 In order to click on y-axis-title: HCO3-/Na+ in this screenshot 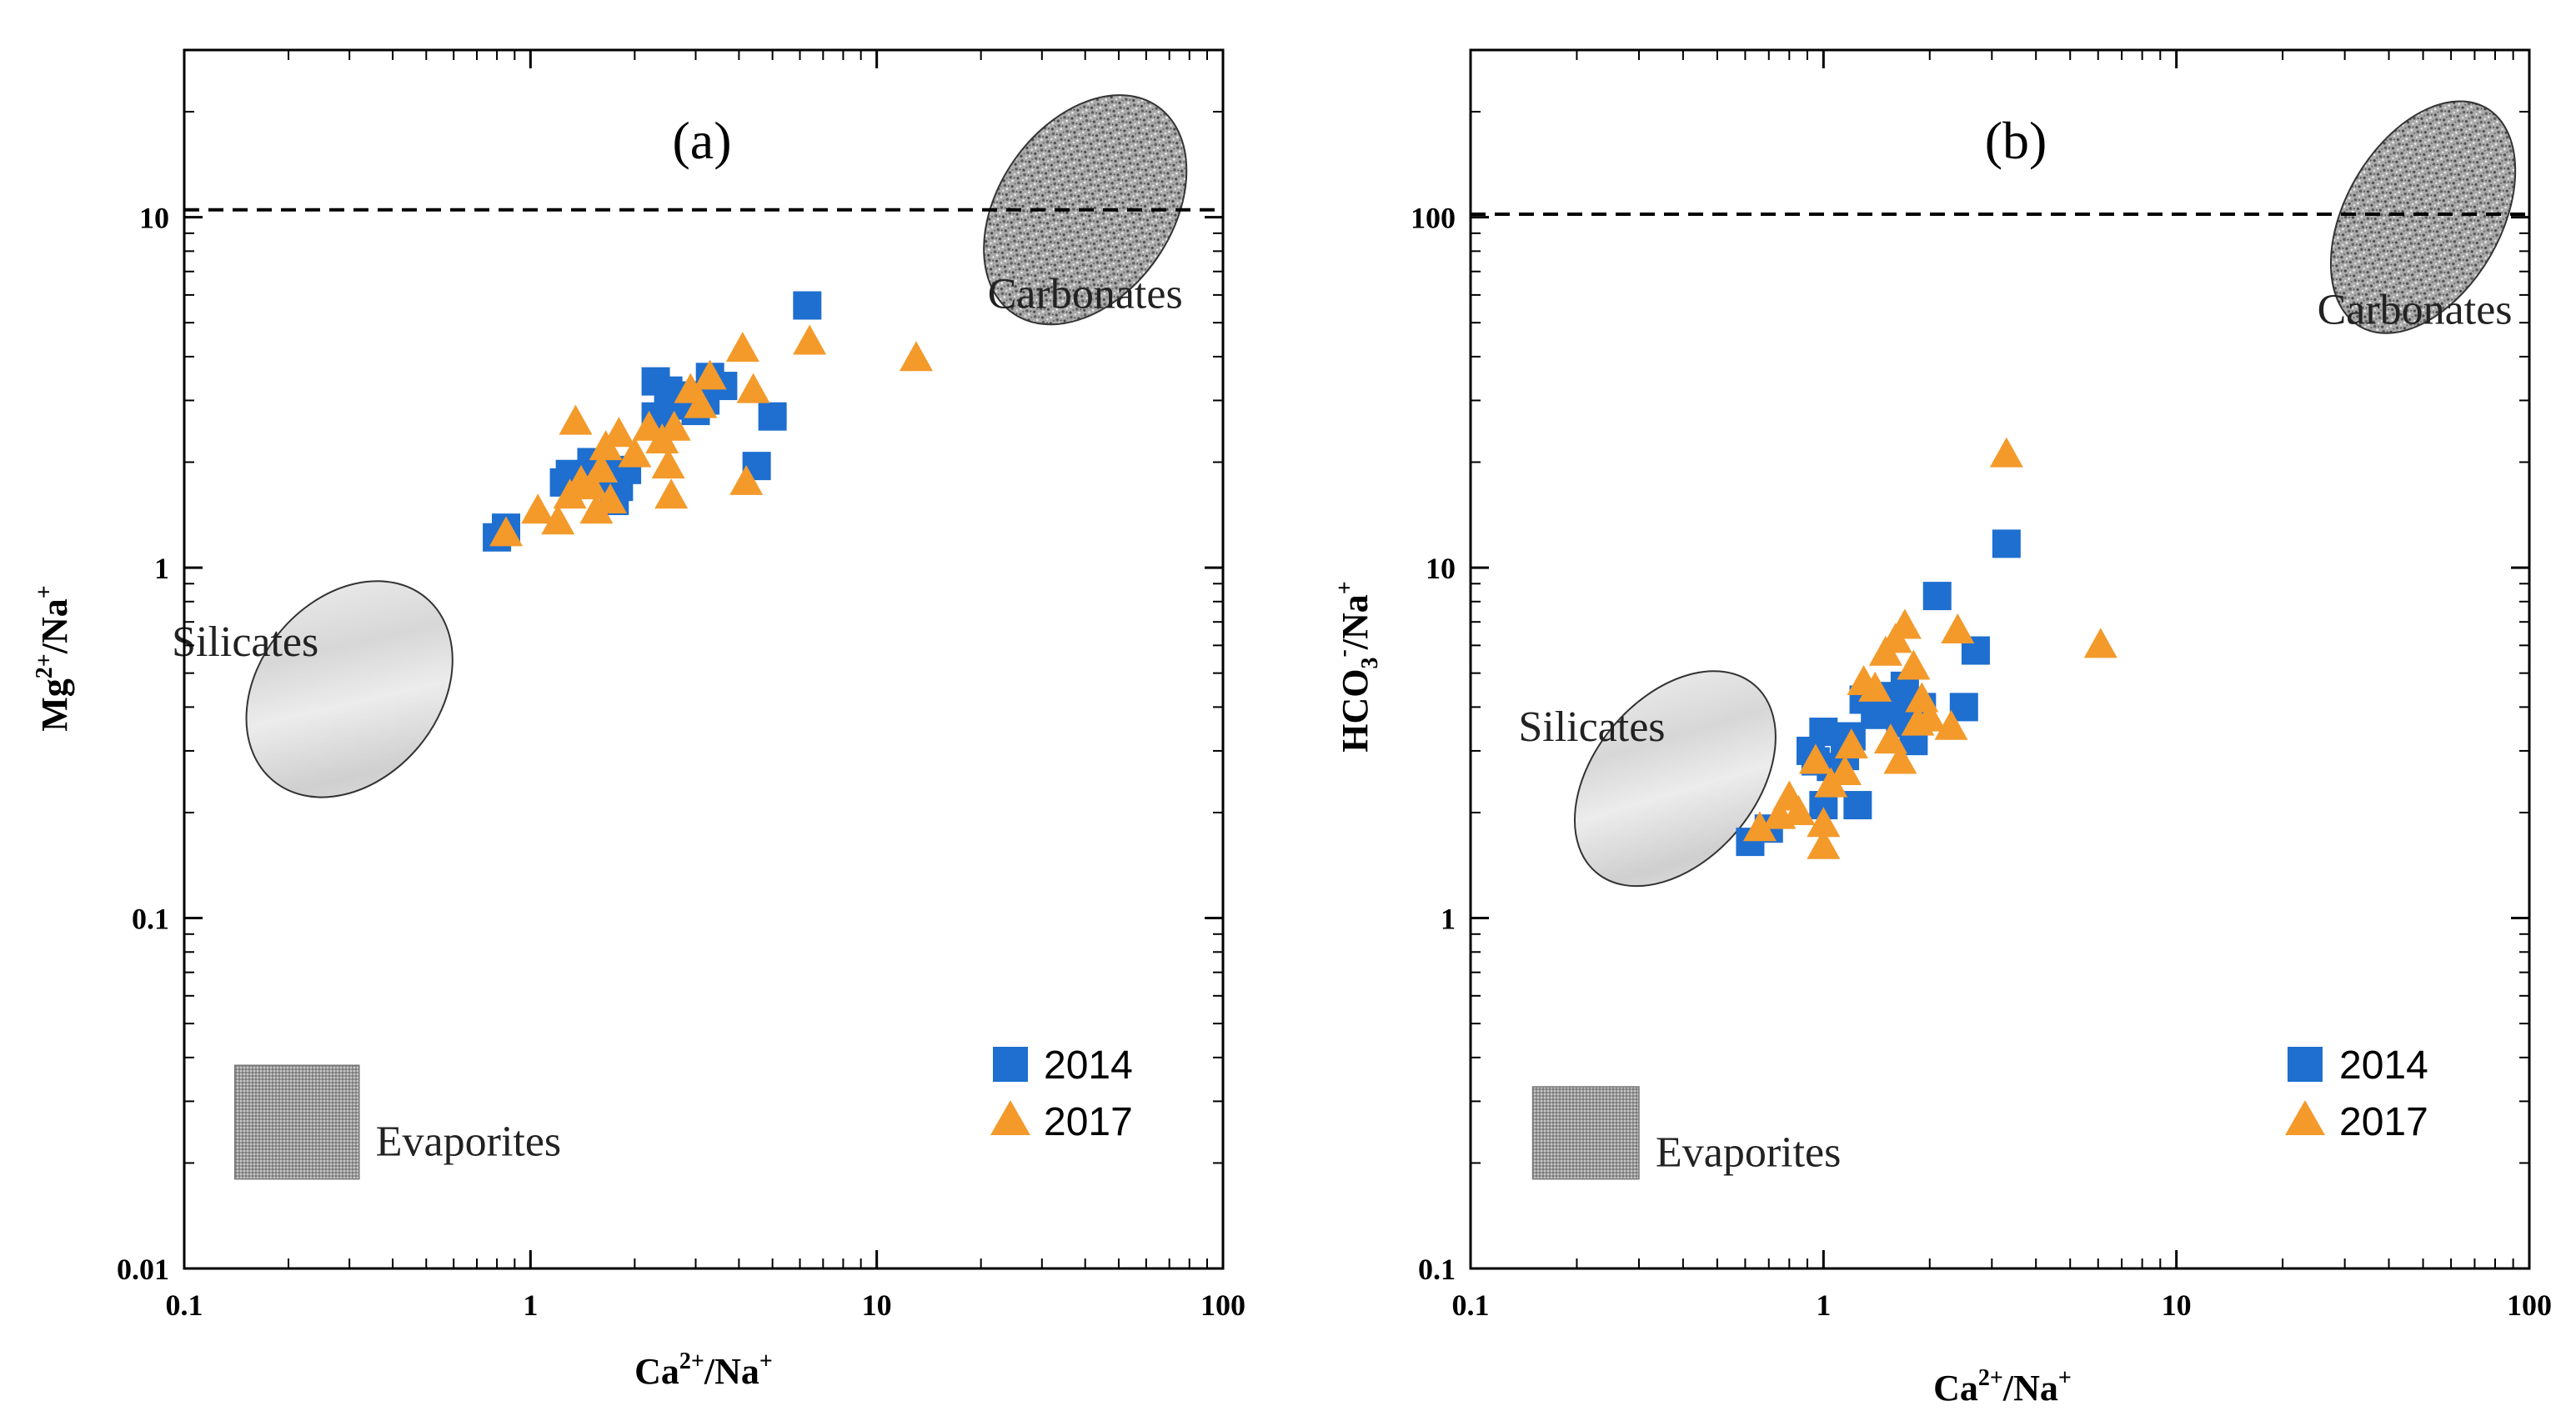, I will do `click(1357, 667)`.